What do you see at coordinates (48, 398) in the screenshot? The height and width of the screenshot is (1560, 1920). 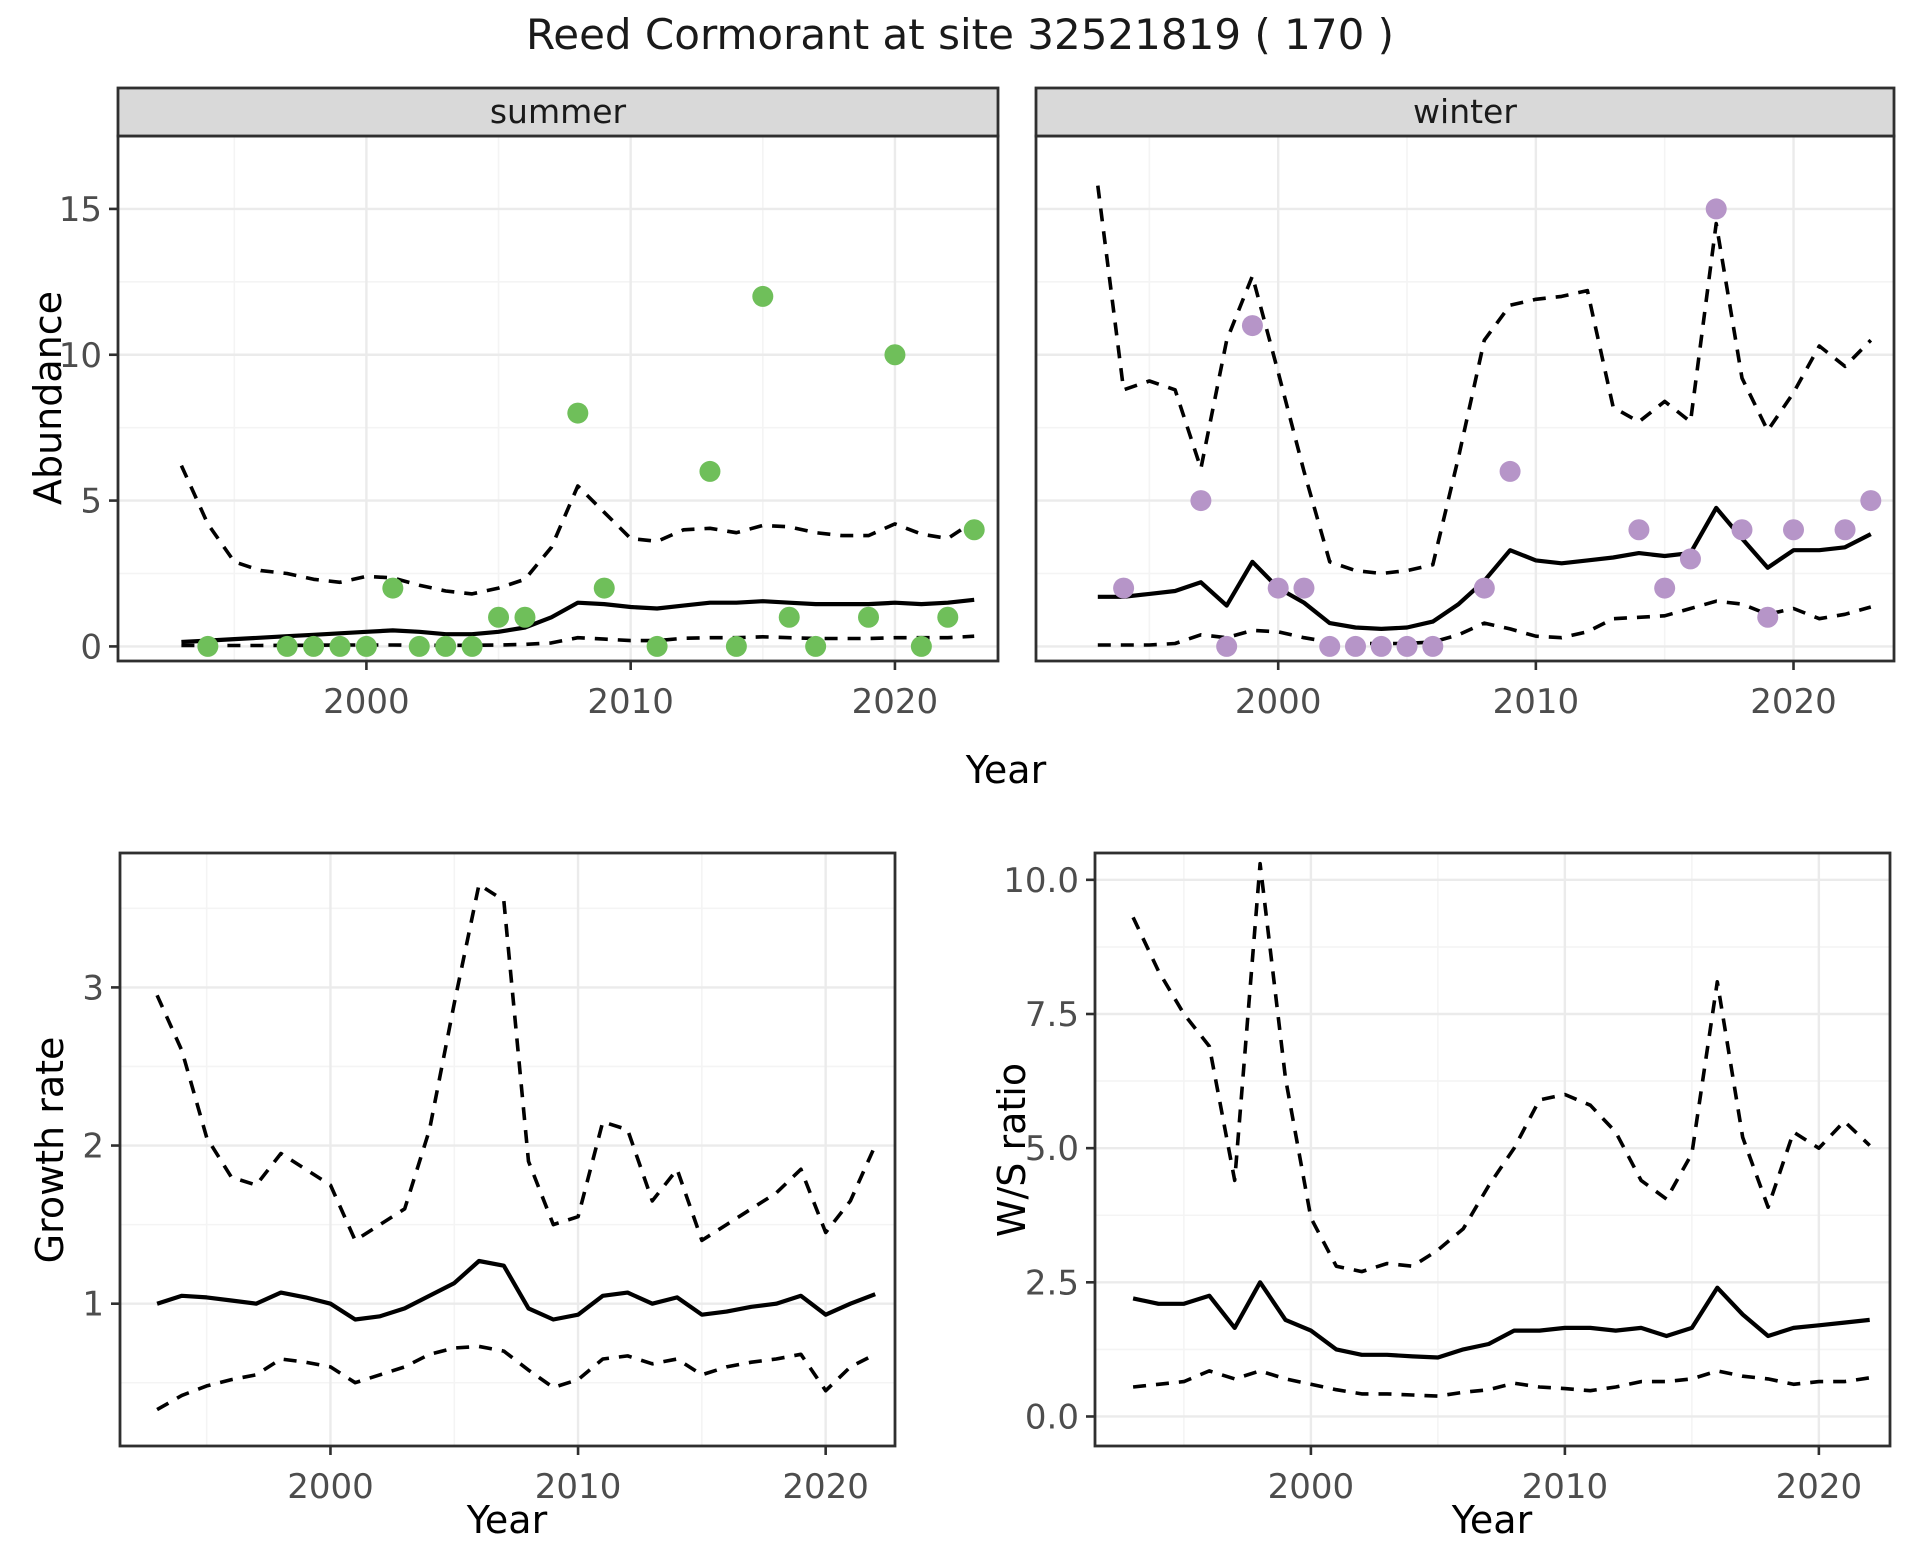 I see `y-axis-title-abundance: Abundance` at bounding box center [48, 398].